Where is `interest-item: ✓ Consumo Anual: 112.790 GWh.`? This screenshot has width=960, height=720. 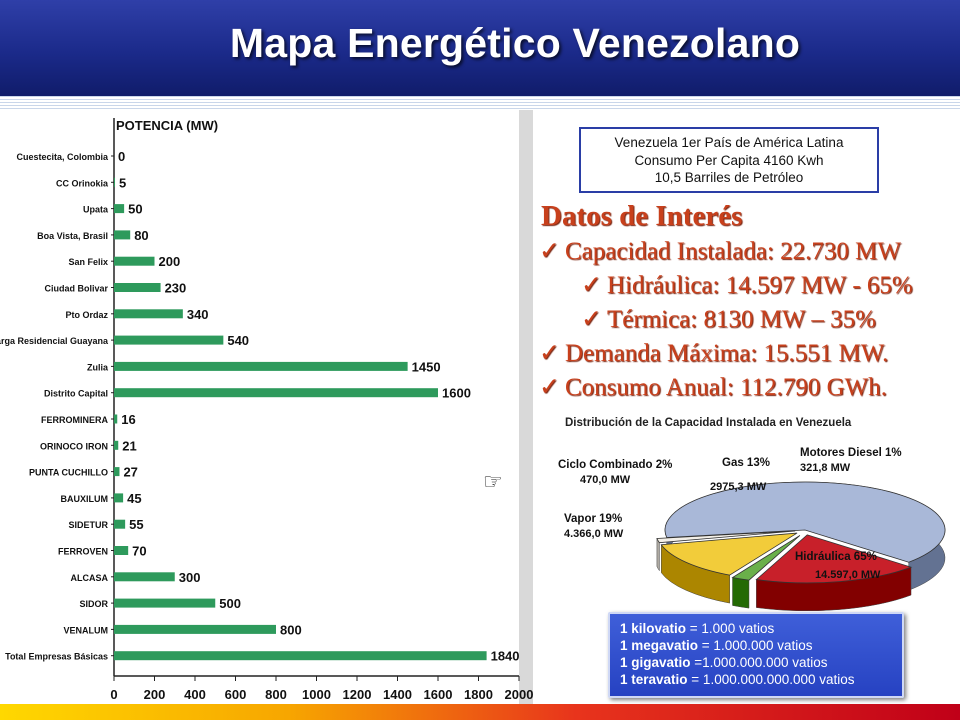
interest-item: ✓ Consumo Anual: 112.790 GWh. is located at coordinates (747, 388).